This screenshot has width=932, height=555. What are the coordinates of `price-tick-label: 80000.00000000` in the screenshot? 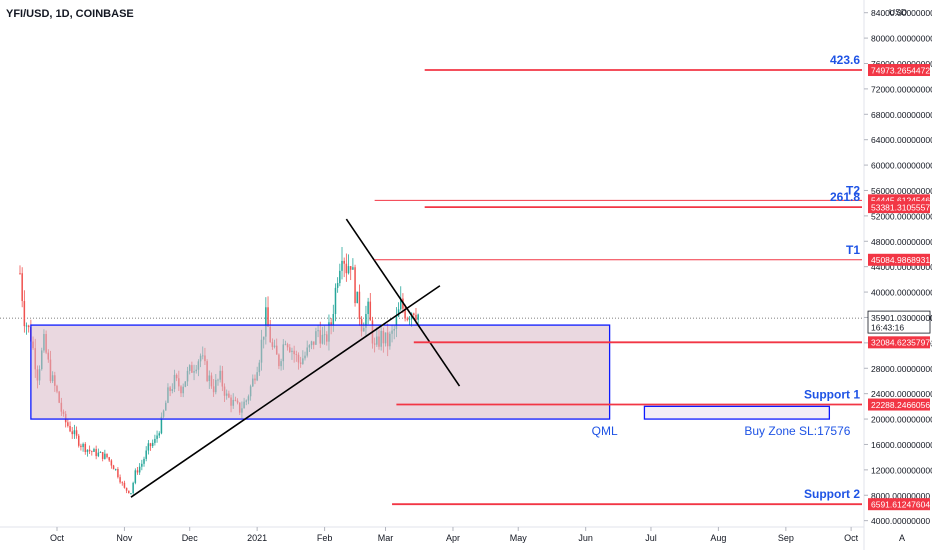 It's located at (901, 39).